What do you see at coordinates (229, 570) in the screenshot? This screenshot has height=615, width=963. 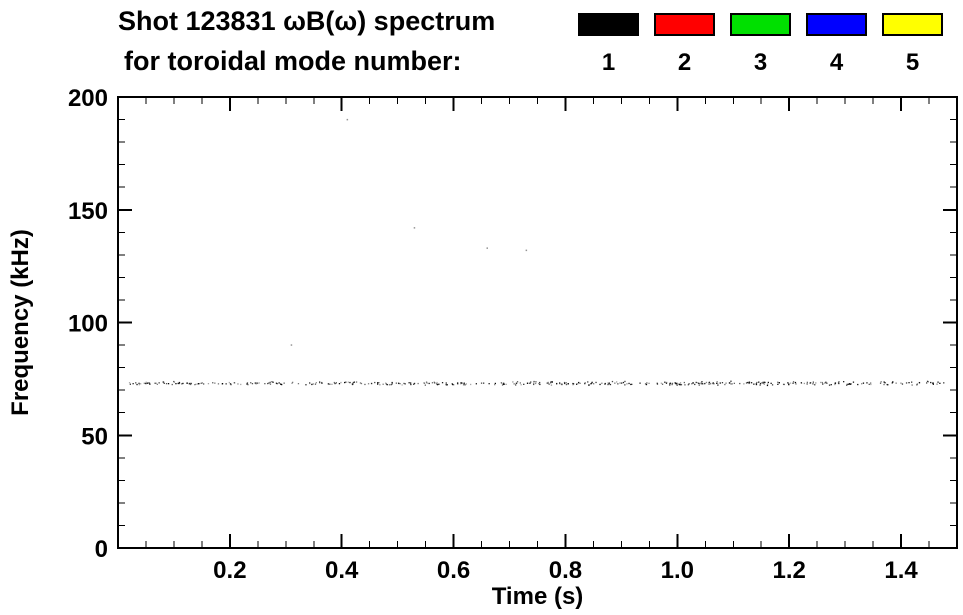 I see `x-tick-label: 0.2` at bounding box center [229, 570].